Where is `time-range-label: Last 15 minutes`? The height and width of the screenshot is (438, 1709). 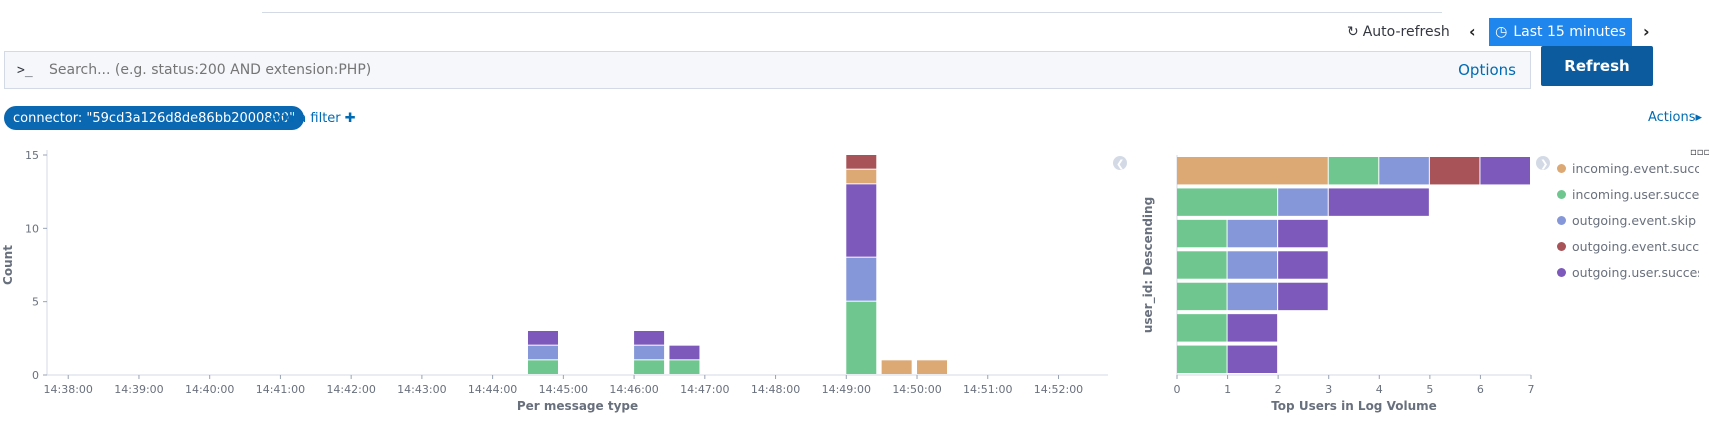
time-range-label: Last 15 minutes is located at coordinates (1569, 32).